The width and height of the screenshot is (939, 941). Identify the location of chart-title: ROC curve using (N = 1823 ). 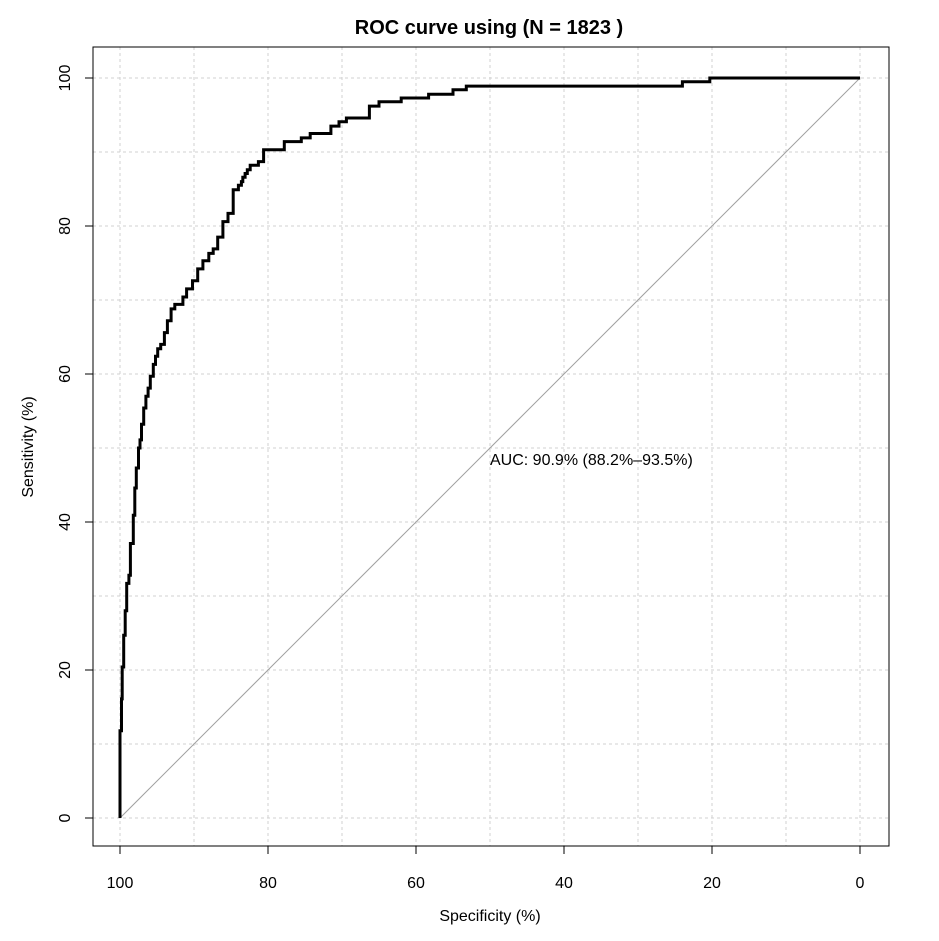
(489, 28).